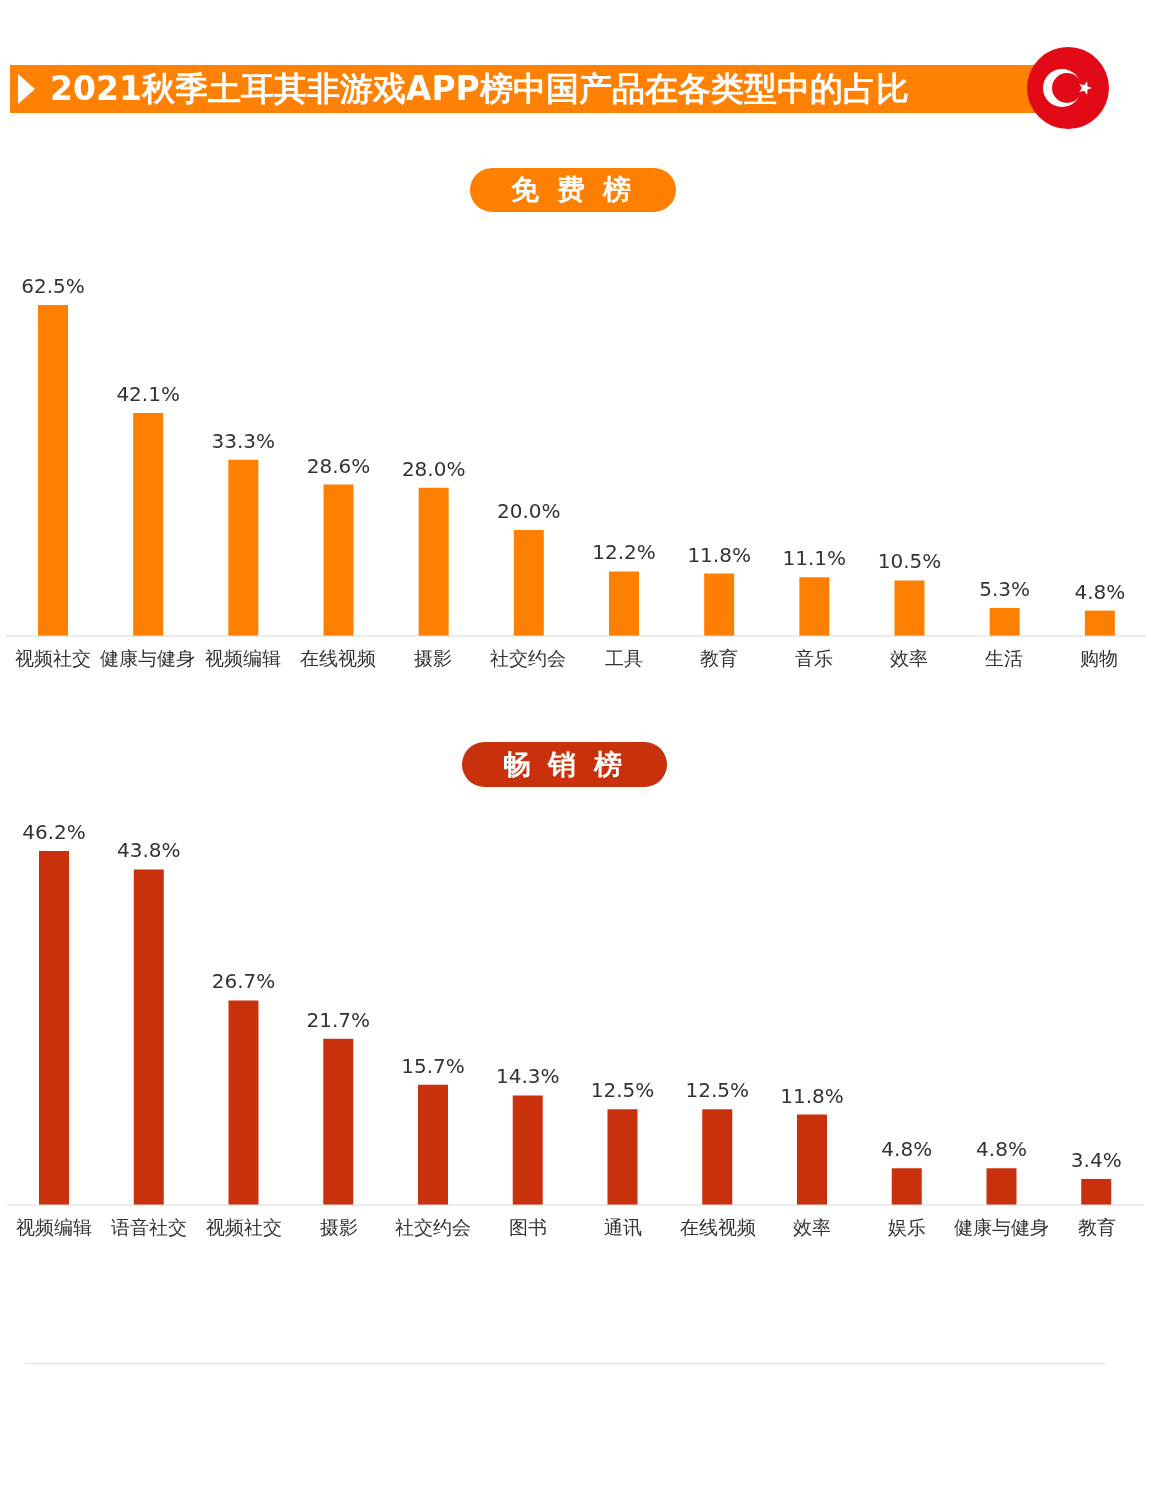 Image resolution: width=1151 pixels, height=1485 pixels. I want to click on data-label: 46.2%, so click(54, 832).